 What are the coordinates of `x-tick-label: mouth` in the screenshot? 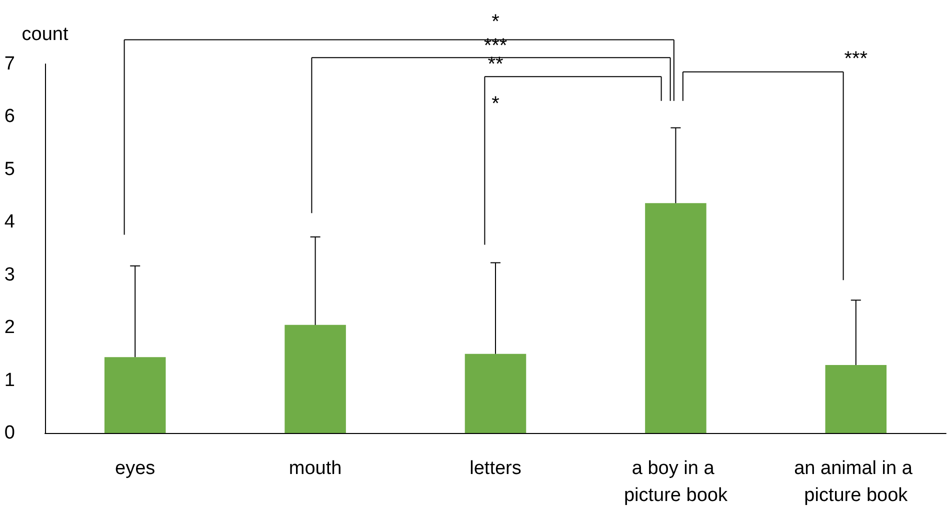 It's located at (315, 468).